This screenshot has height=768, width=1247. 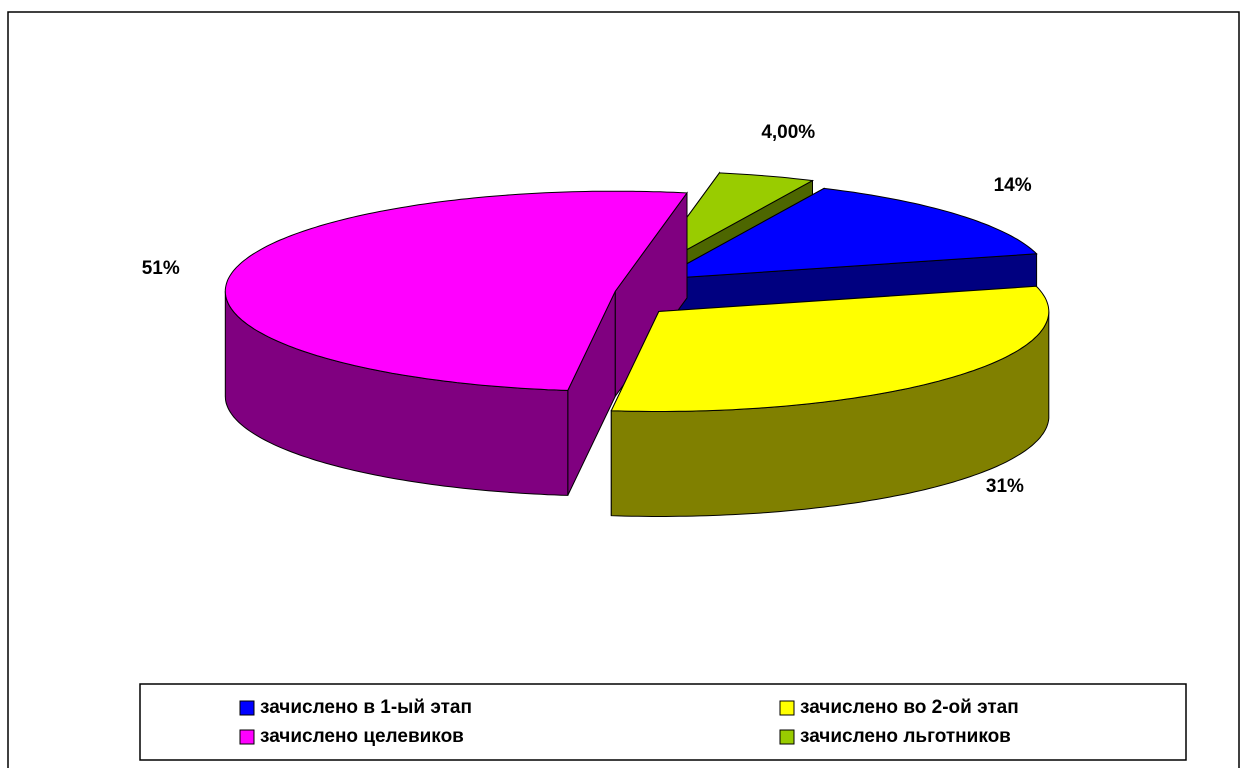 What do you see at coordinates (905, 736) in the screenshot?
I see `legend-label: зачислено льготников` at bounding box center [905, 736].